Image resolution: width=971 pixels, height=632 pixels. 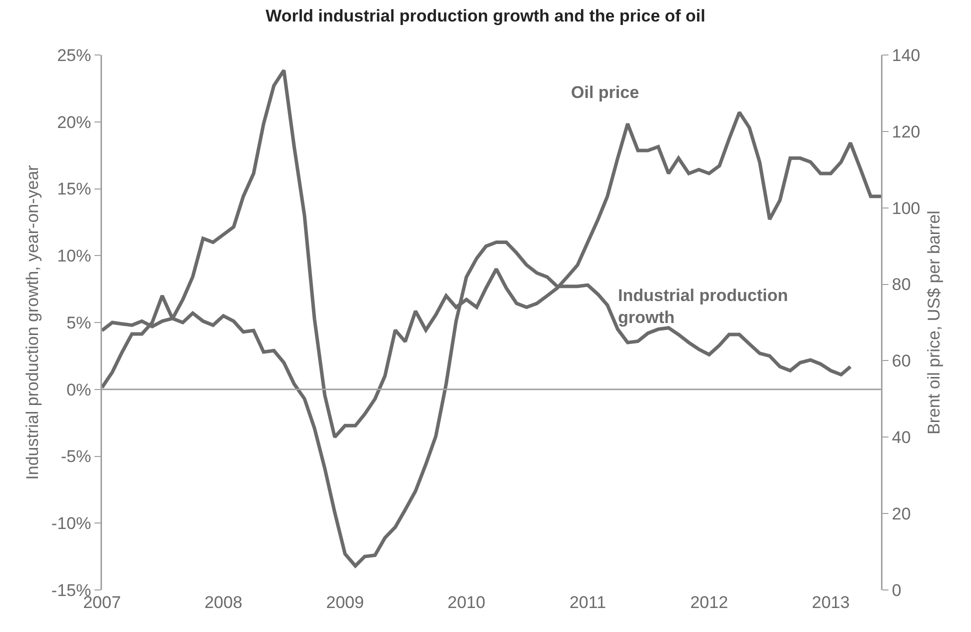 What do you see at coordinates (906, 55) in the screenshot?
I see `y2-tick-label: 140` at bounding box center [906, 55].